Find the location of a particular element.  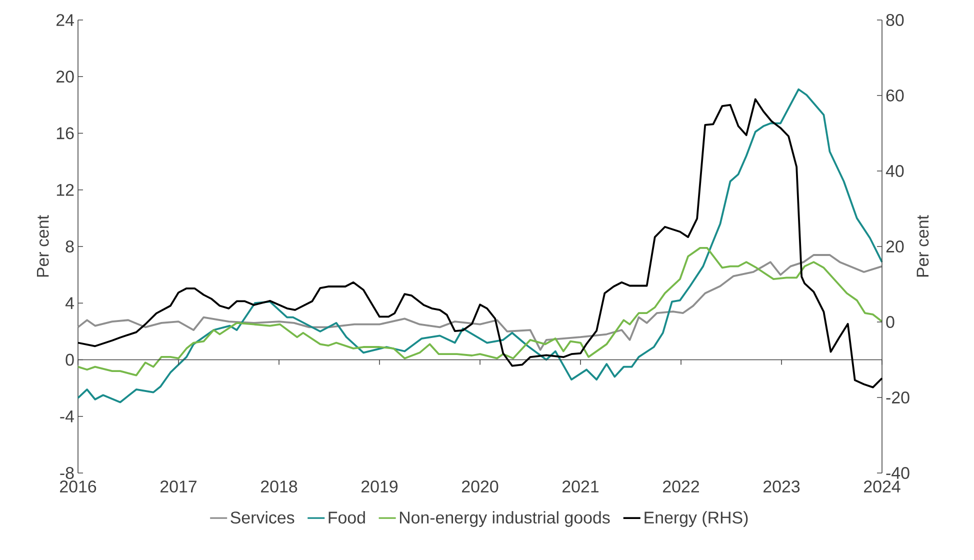

y2-axis-title: Per cent is located at coordinates (922, 246).